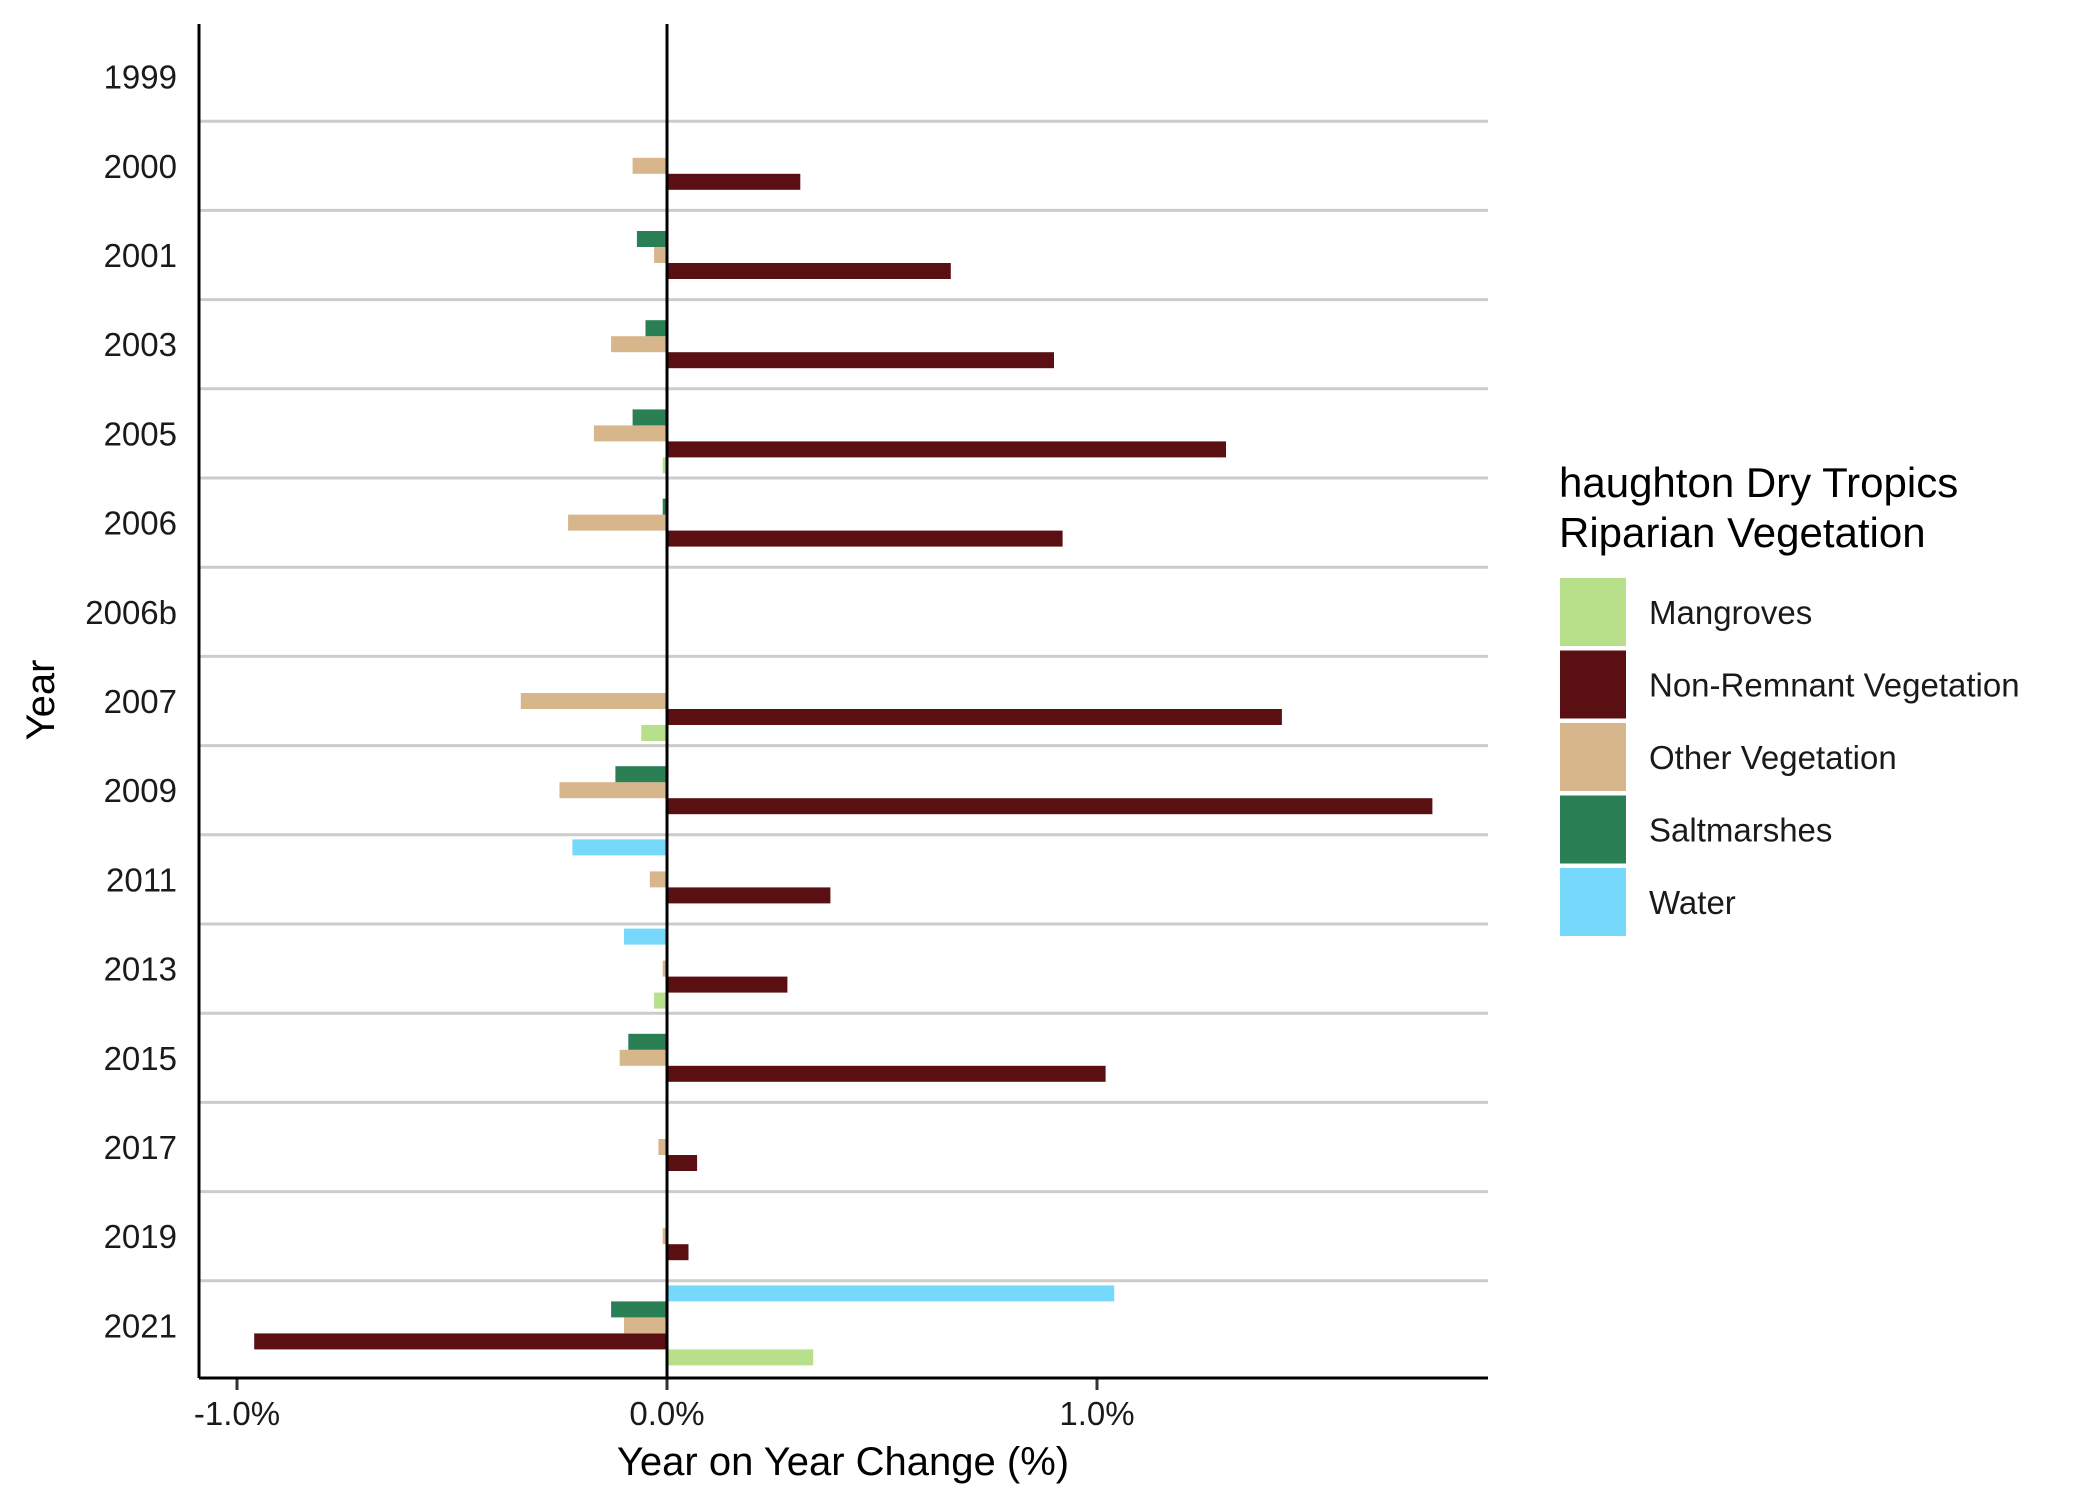 The width and height of the screenshot is (2100, 1499). Describe the element at coordinates (662, 1147) in the screenshot. I see `bar-other-vegetation-2017` at that location.